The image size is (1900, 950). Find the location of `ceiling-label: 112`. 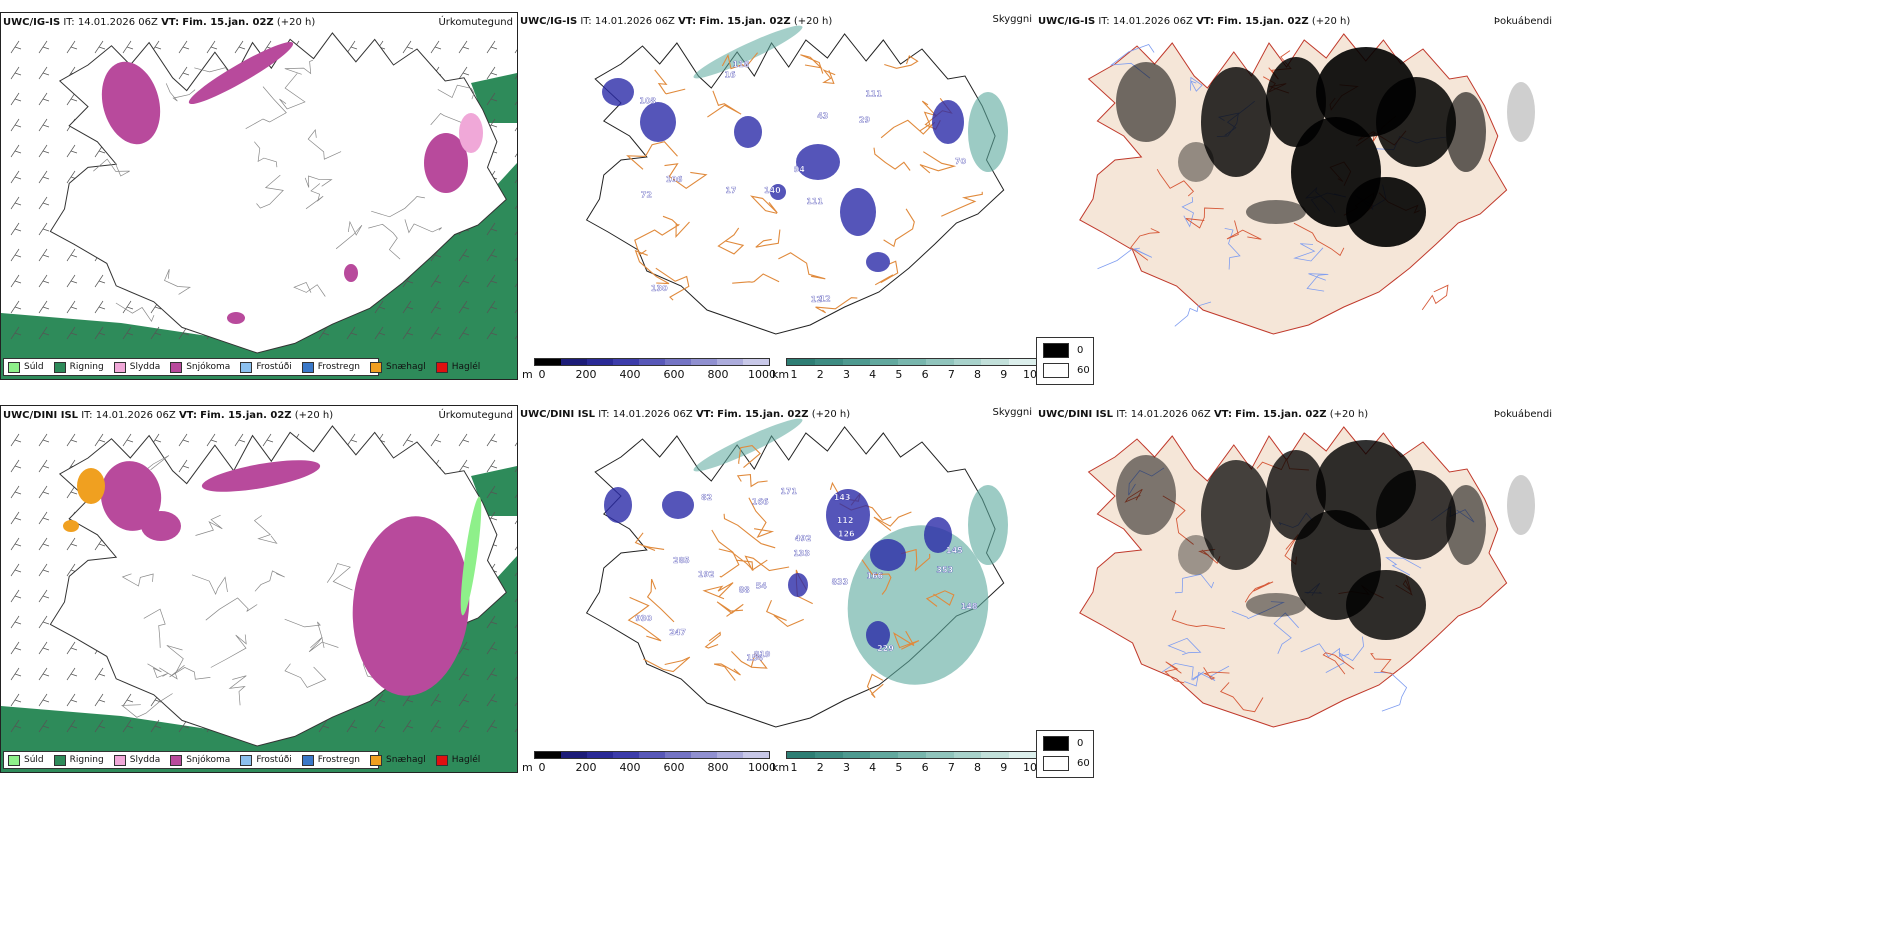

ceiling-label: 112 is located at coordinates (845, 520).